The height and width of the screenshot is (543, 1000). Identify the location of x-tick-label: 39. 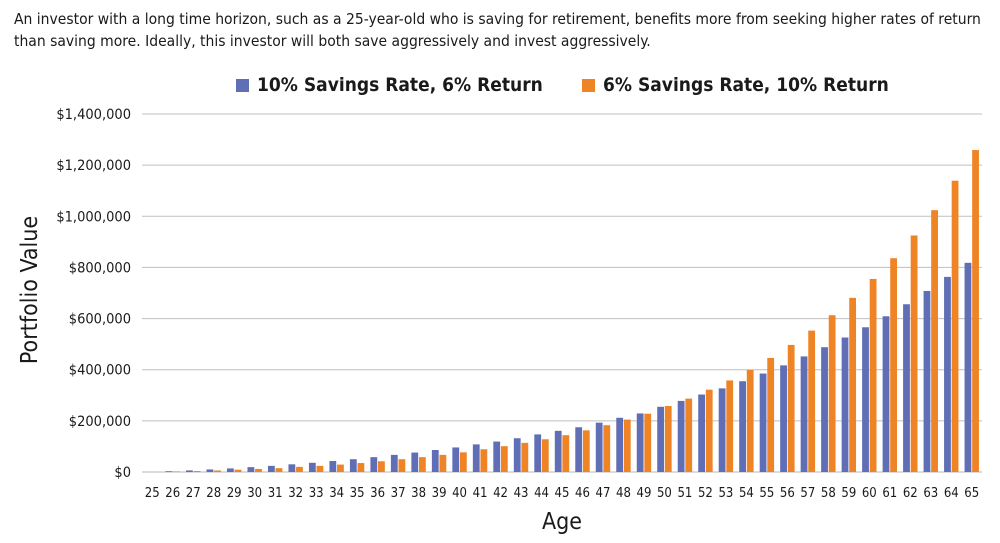
(439, 493).